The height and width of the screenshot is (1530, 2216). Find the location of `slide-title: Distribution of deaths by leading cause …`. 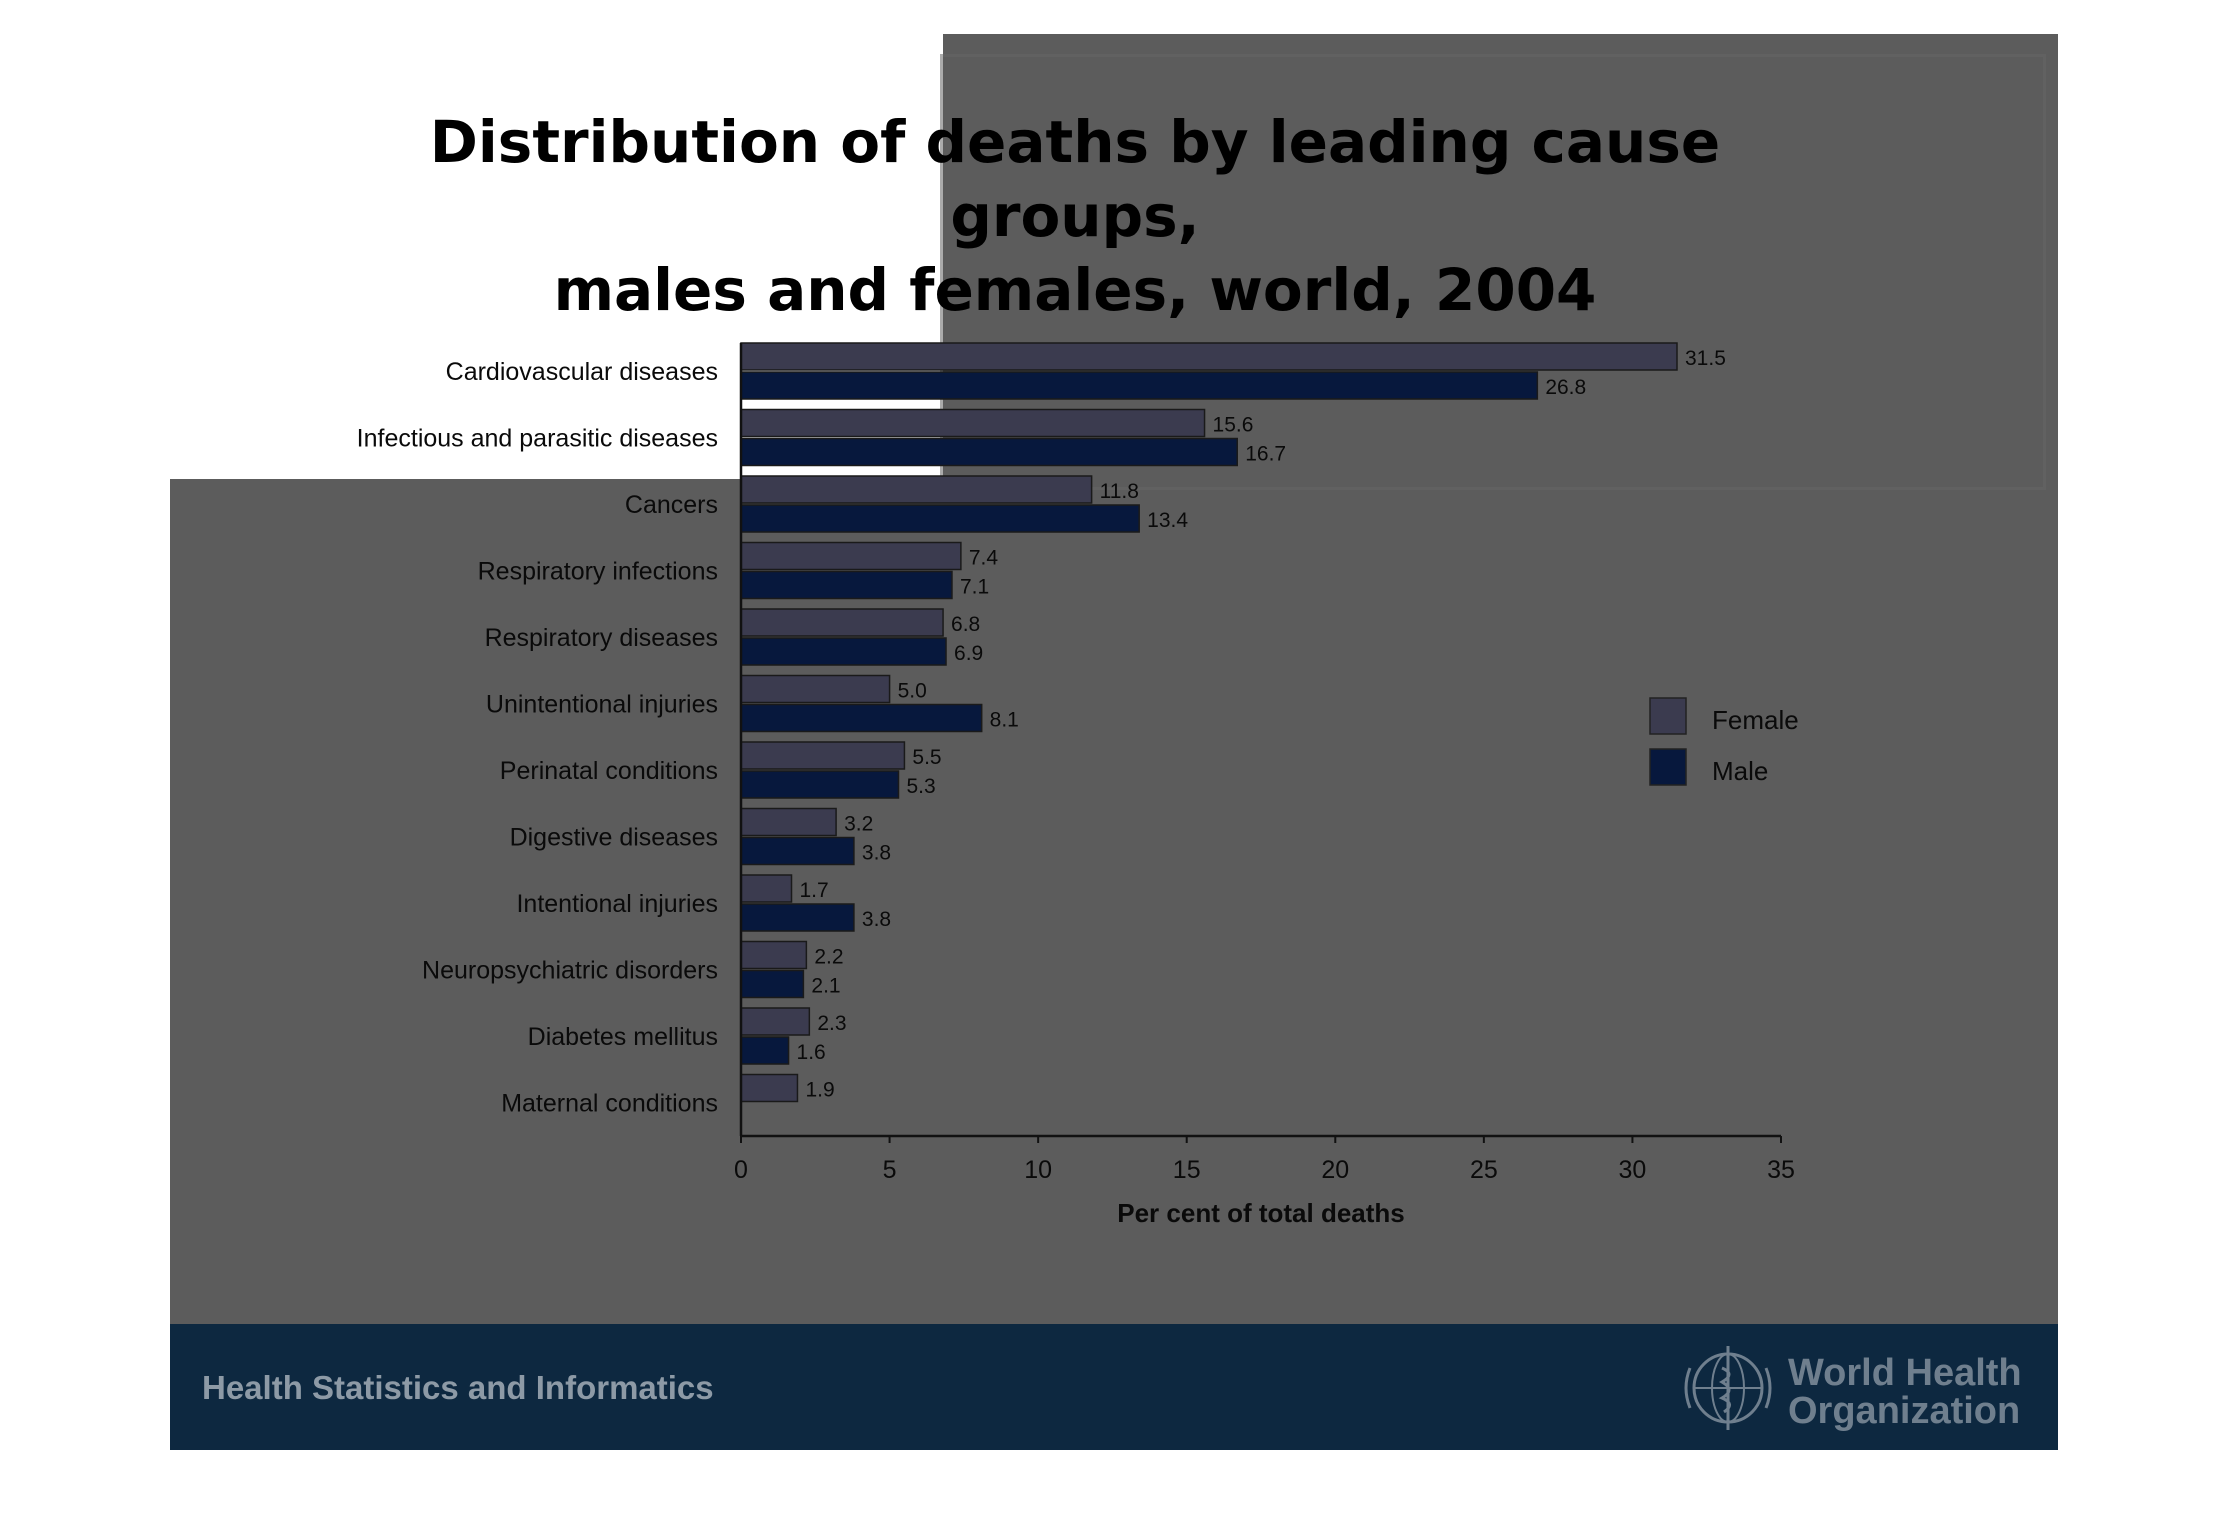

slide-title: Distribution of deaths by leading cause … is located at coordinates (1075, 216).